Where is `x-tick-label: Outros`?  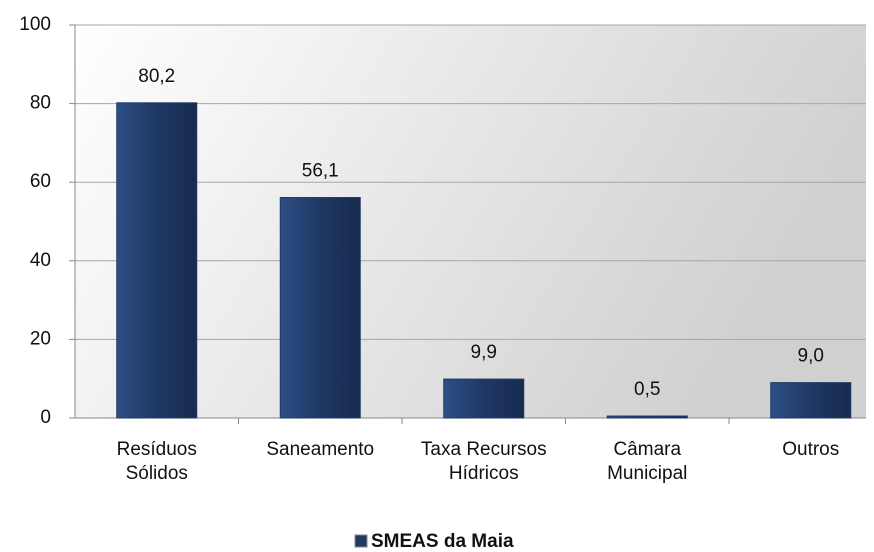 x-tick-label: Outros is located at coordinates (810, 449).